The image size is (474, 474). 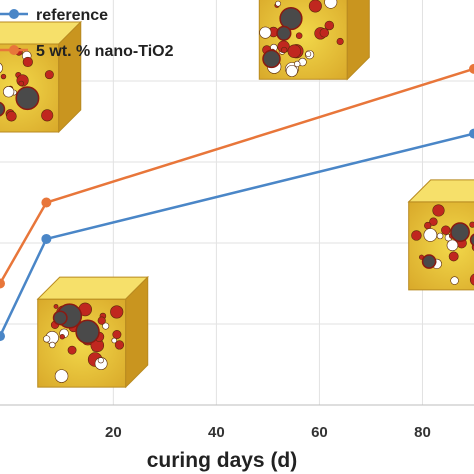 What do you see at coordinates (87, 33) in the screenshot?
I see `legend: reference 5 wt. % nano-TiO2` at bounding box center [87, 33].